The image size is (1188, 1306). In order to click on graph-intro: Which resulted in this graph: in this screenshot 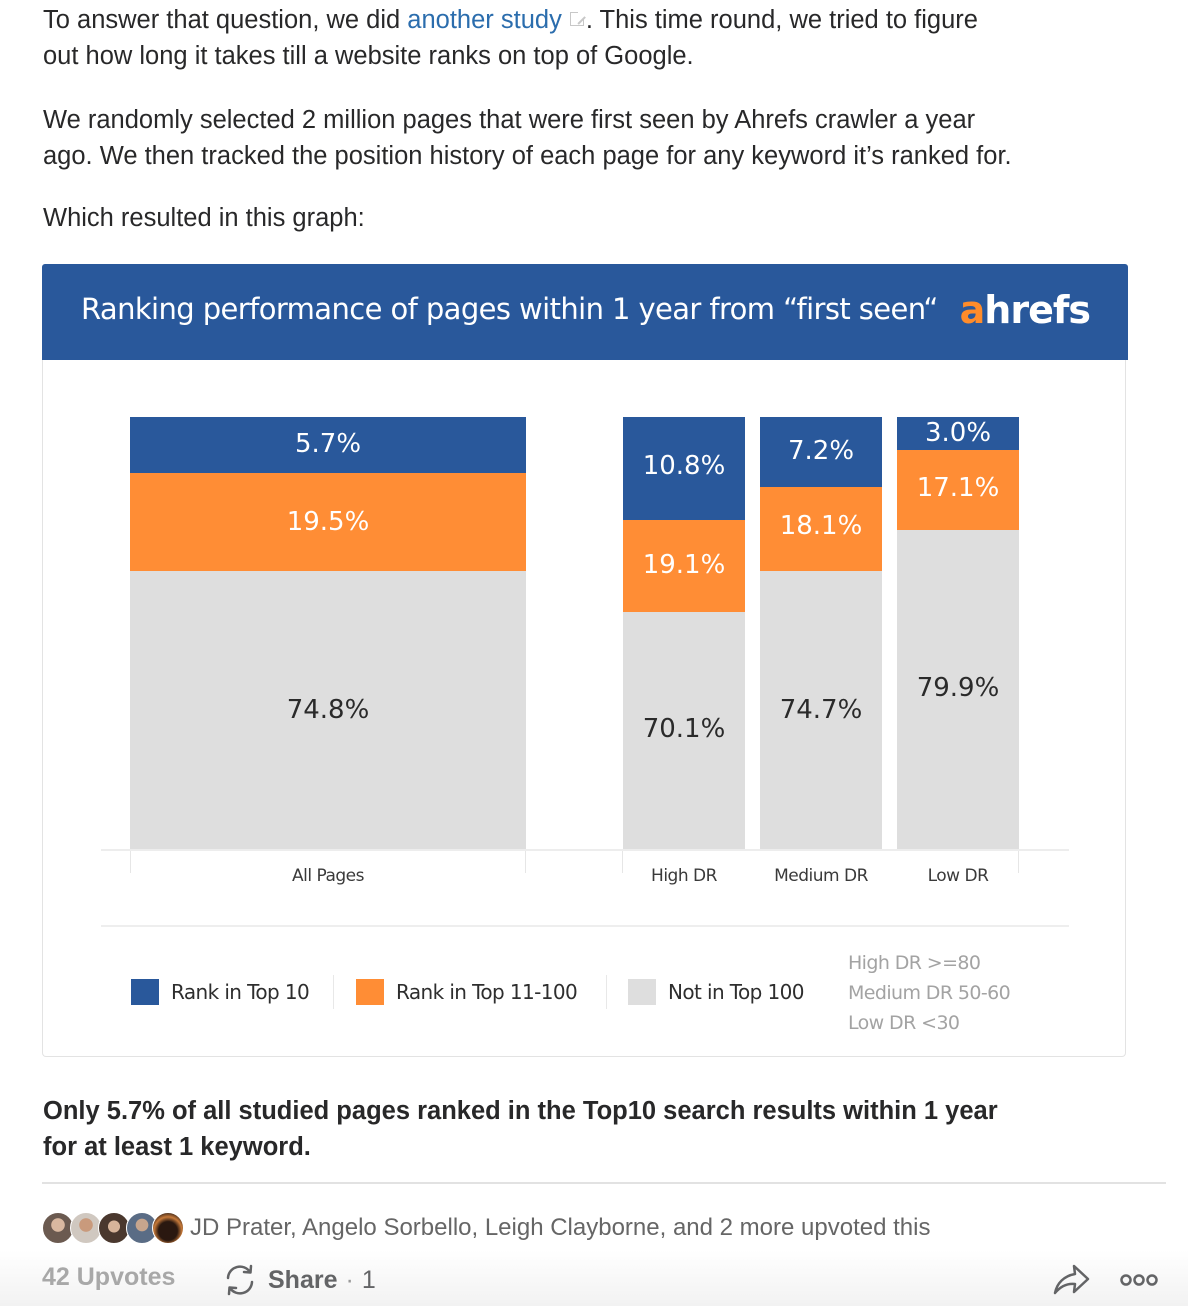, I will do `click(204, 218)`.